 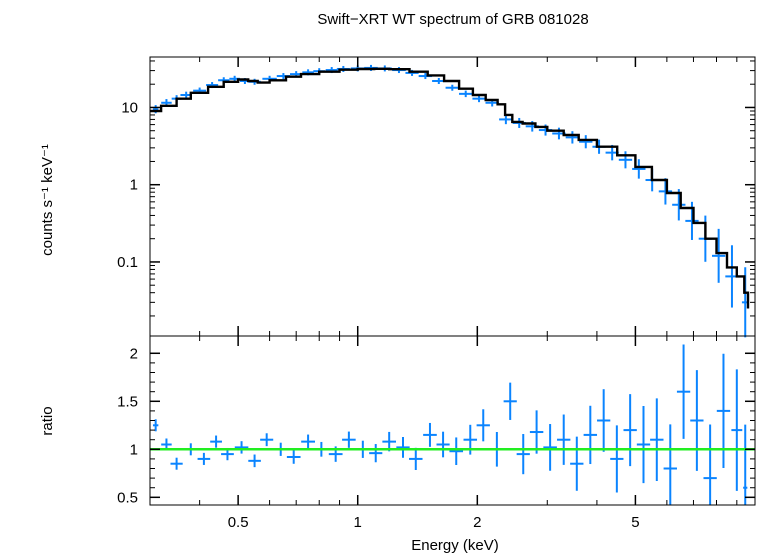 I want to click on x-tick-label: 5, so click(x=635, y=522).